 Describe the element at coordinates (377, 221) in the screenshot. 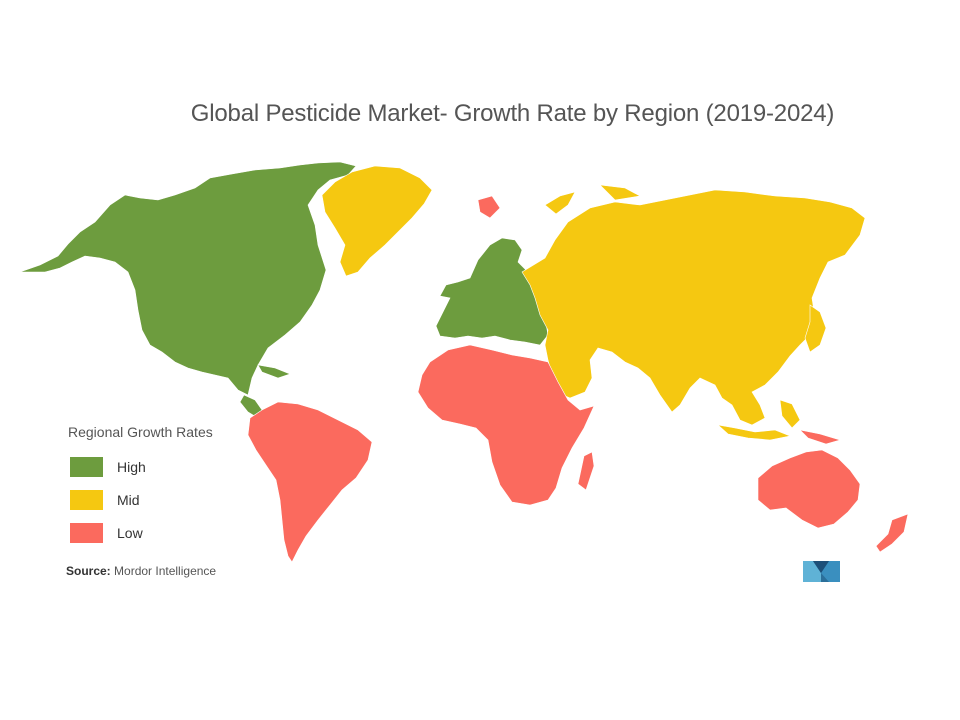

I see `region-greenland` at that location.